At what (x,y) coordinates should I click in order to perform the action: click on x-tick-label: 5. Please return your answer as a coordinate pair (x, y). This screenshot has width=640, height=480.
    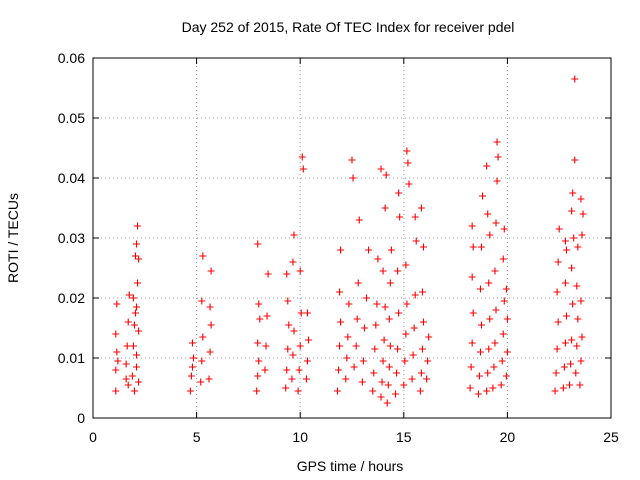
    Looking at the image, I should click on (197, 437).